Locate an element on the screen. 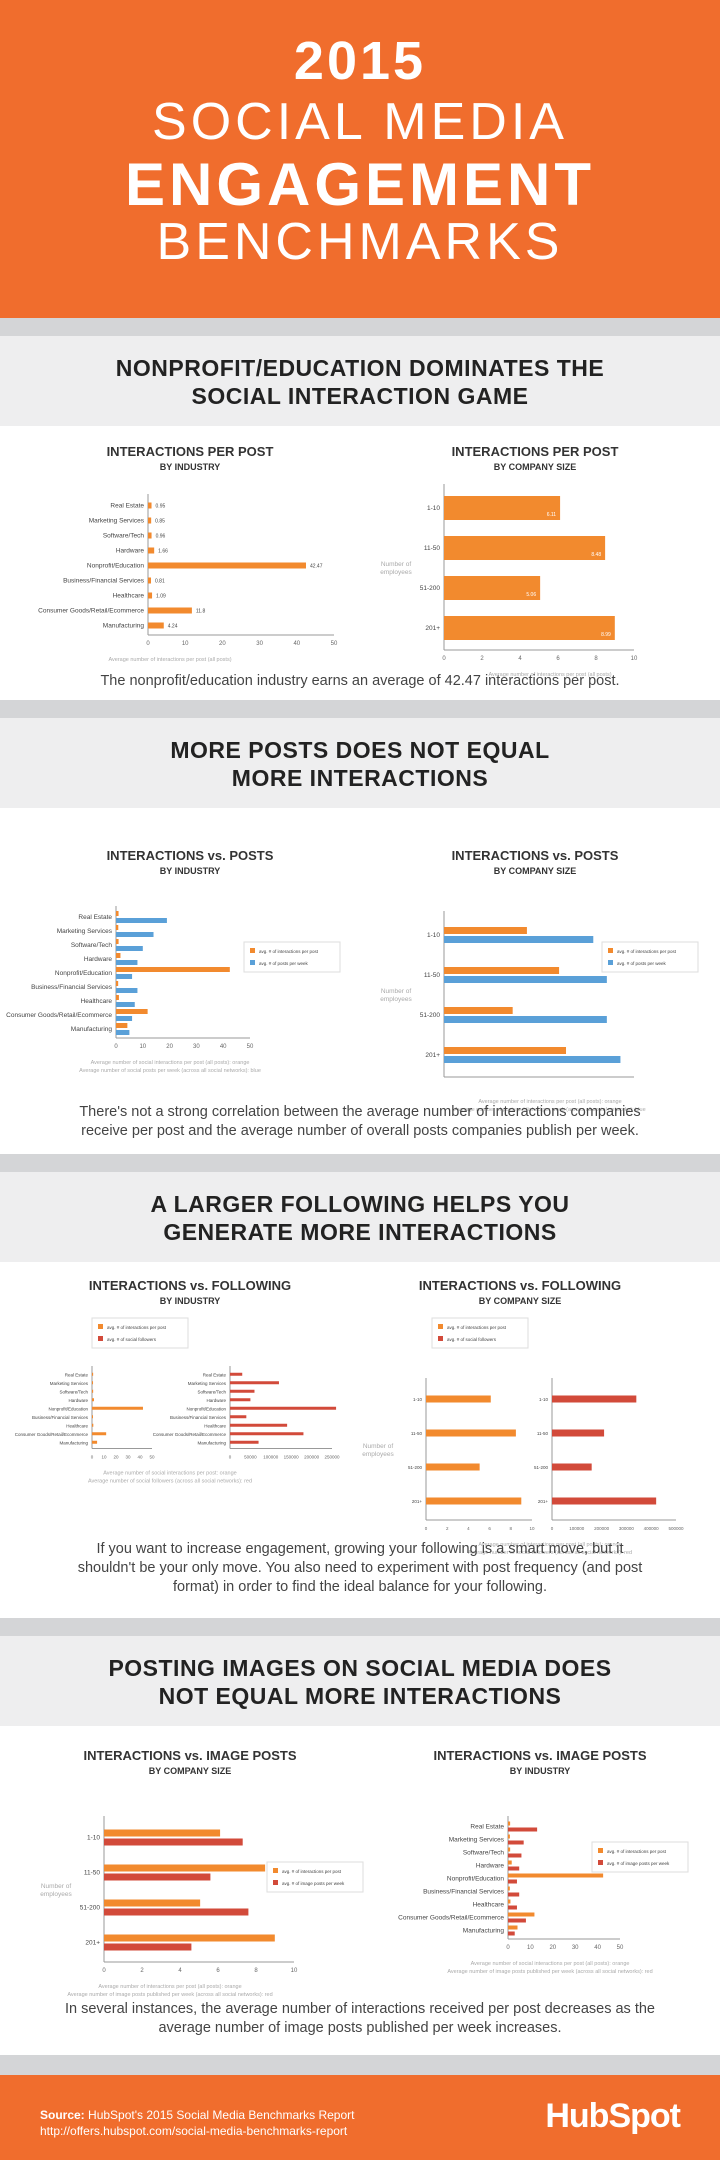  x-tick-label: 150000 is located at coordinates (292, 1457).